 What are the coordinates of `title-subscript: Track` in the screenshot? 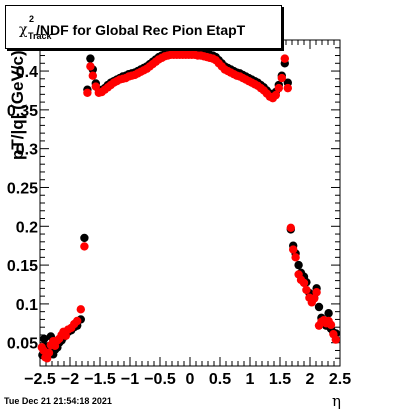 It's located at (40, 36).